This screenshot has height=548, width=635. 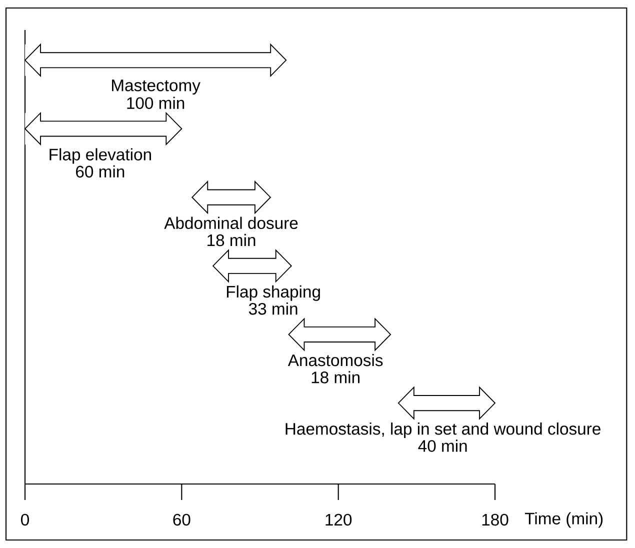 What do you see at coordinates (443, 430) in the screenshot?
I see `y-tick-label: Haemostasis, lap in set and wound closure` at bounding box center [443, 430].